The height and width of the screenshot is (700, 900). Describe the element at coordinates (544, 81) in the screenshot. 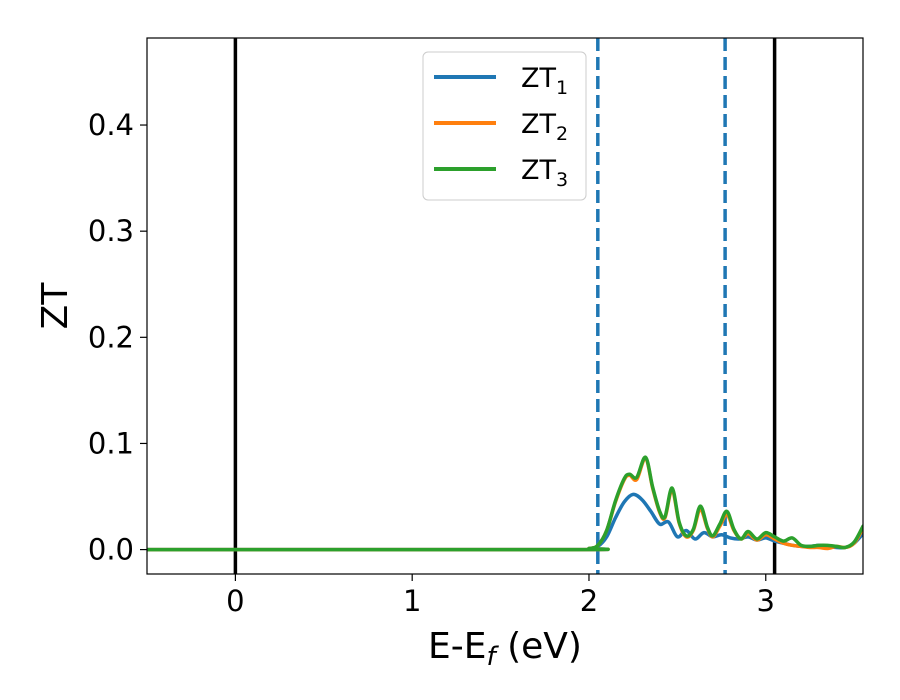

I see `legend-label-zt1: ZT1` at that location.